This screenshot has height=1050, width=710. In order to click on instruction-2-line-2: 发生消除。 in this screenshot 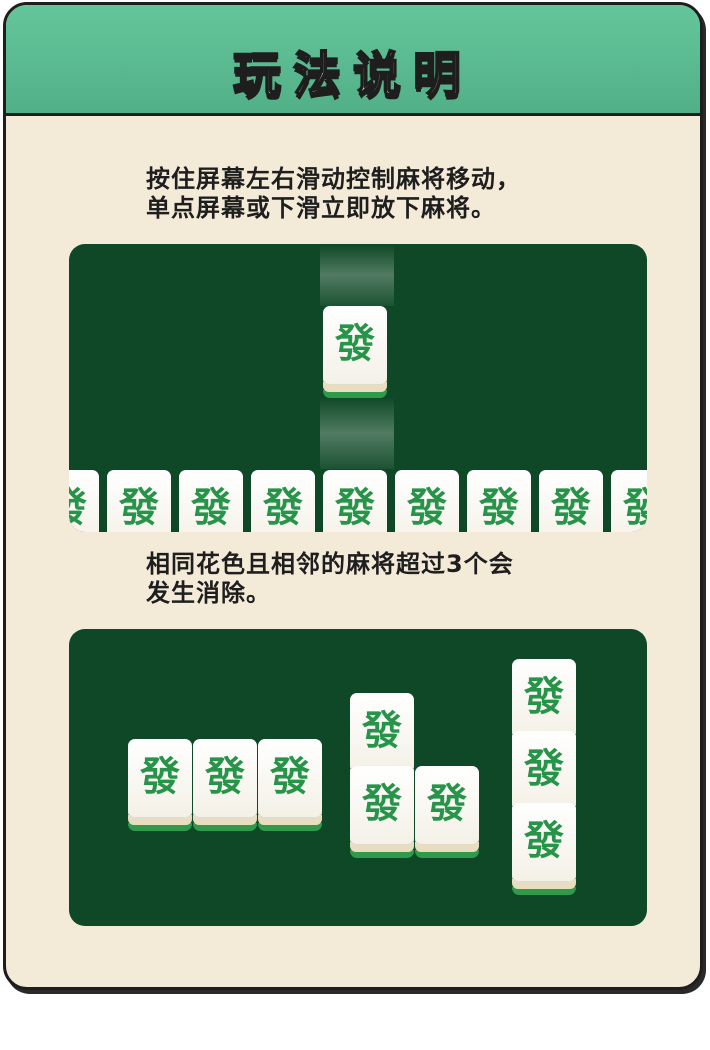, I will do `click(208, 593)`.